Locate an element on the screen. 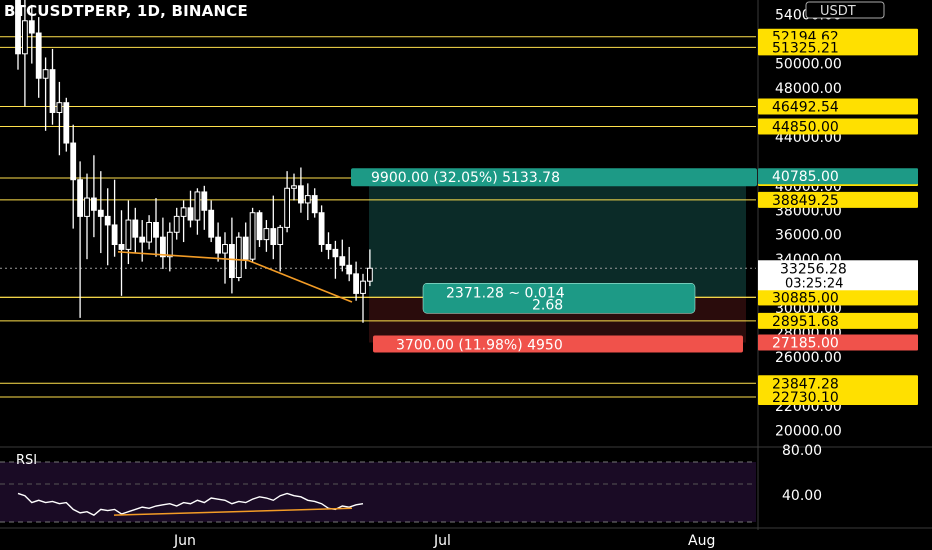 This screenshot has width=932, height=550. level-price-label: 22730.10 is located at coordinates (805, 398).